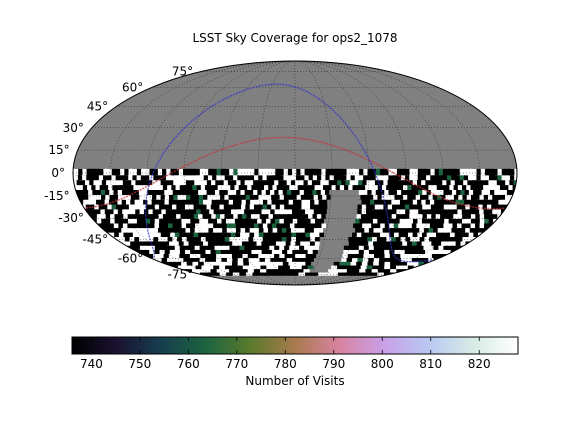  I want to click on colorbar-ticks: 740 750 760 770 780 790 800 810 820, so click(285, 354).